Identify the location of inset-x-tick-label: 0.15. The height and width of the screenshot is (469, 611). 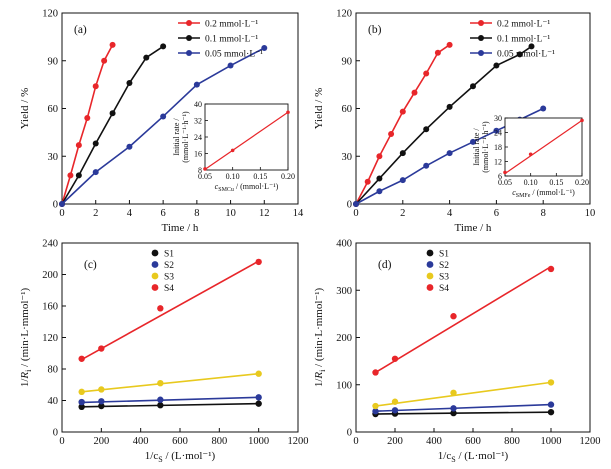
(556, 182).